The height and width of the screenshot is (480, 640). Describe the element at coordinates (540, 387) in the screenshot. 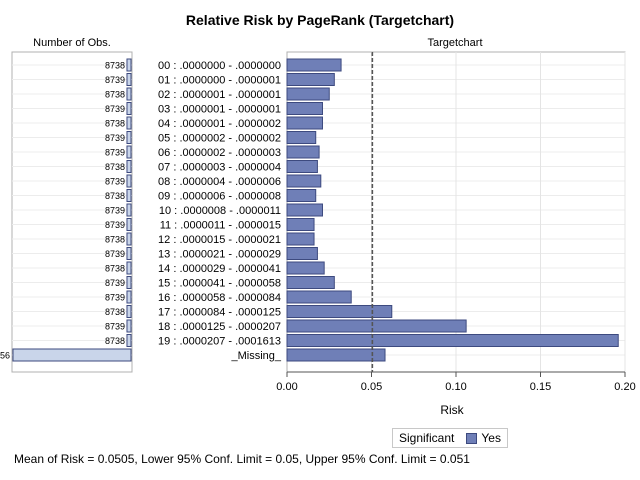

I see `x-tick-label: 0.15` at that location.